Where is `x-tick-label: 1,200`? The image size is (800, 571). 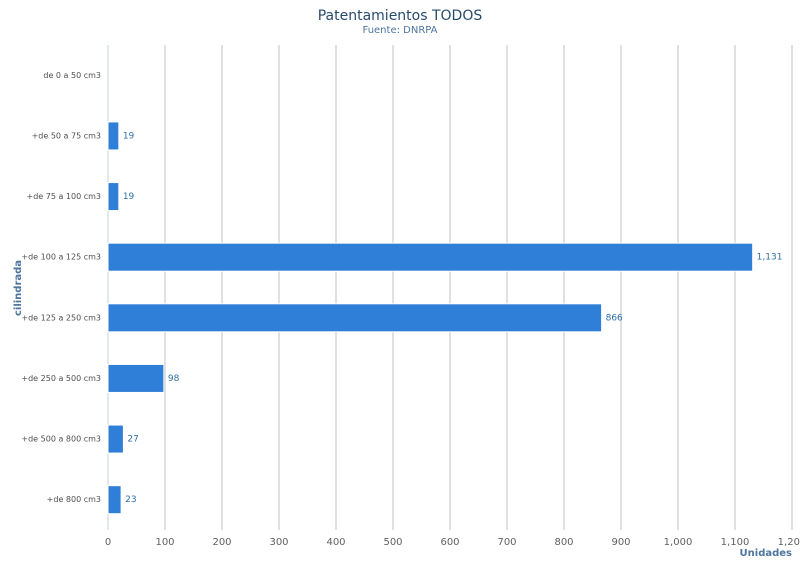 x-tick-label: 1,200 is located at coordinates (789, 542).